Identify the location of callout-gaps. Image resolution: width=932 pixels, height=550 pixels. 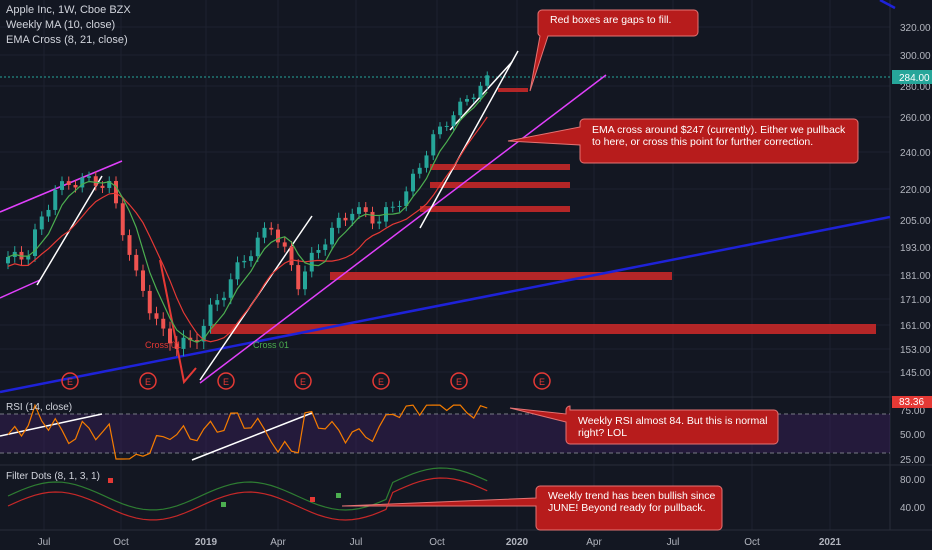
(614, 50).